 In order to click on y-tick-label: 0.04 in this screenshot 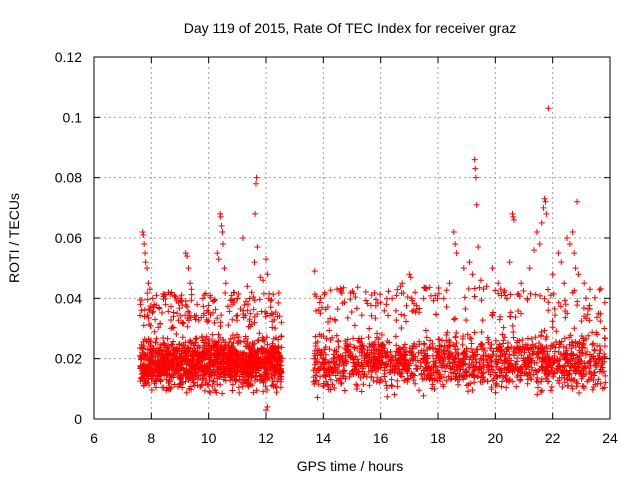, I will do `click(68, 298)`.